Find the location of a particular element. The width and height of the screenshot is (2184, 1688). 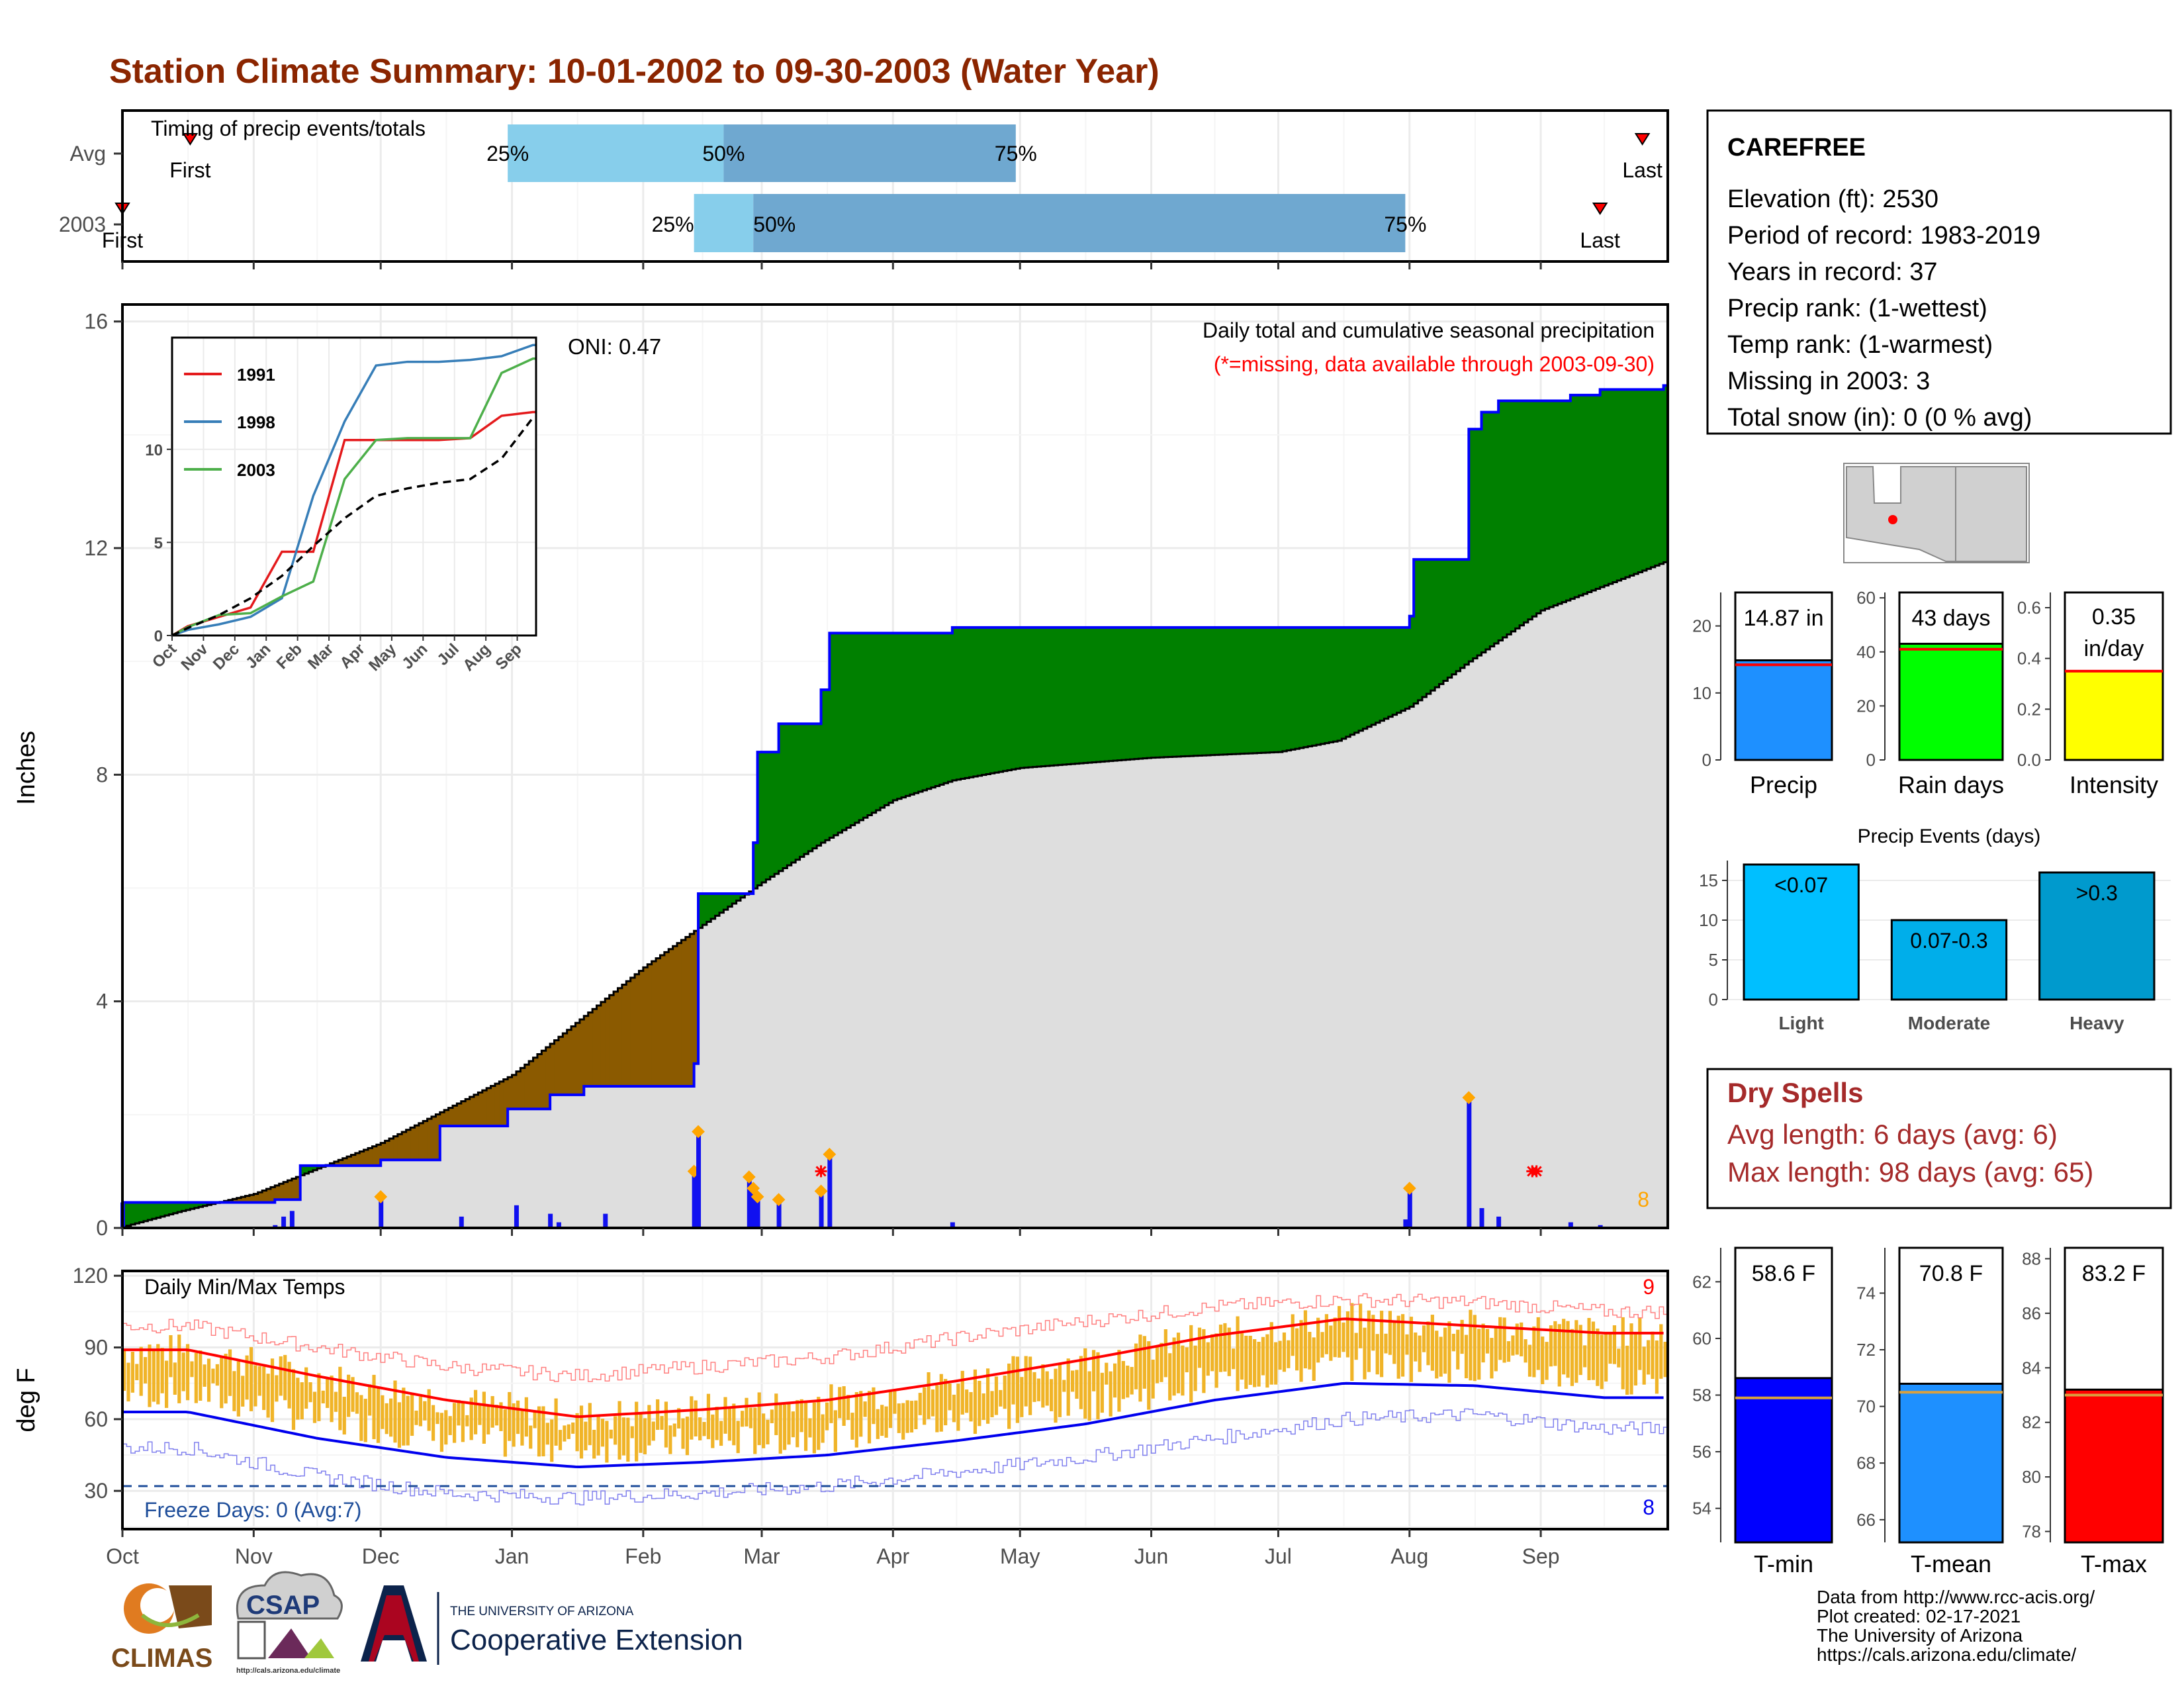

mini-value-bar is located at coordinates (1951, 702).